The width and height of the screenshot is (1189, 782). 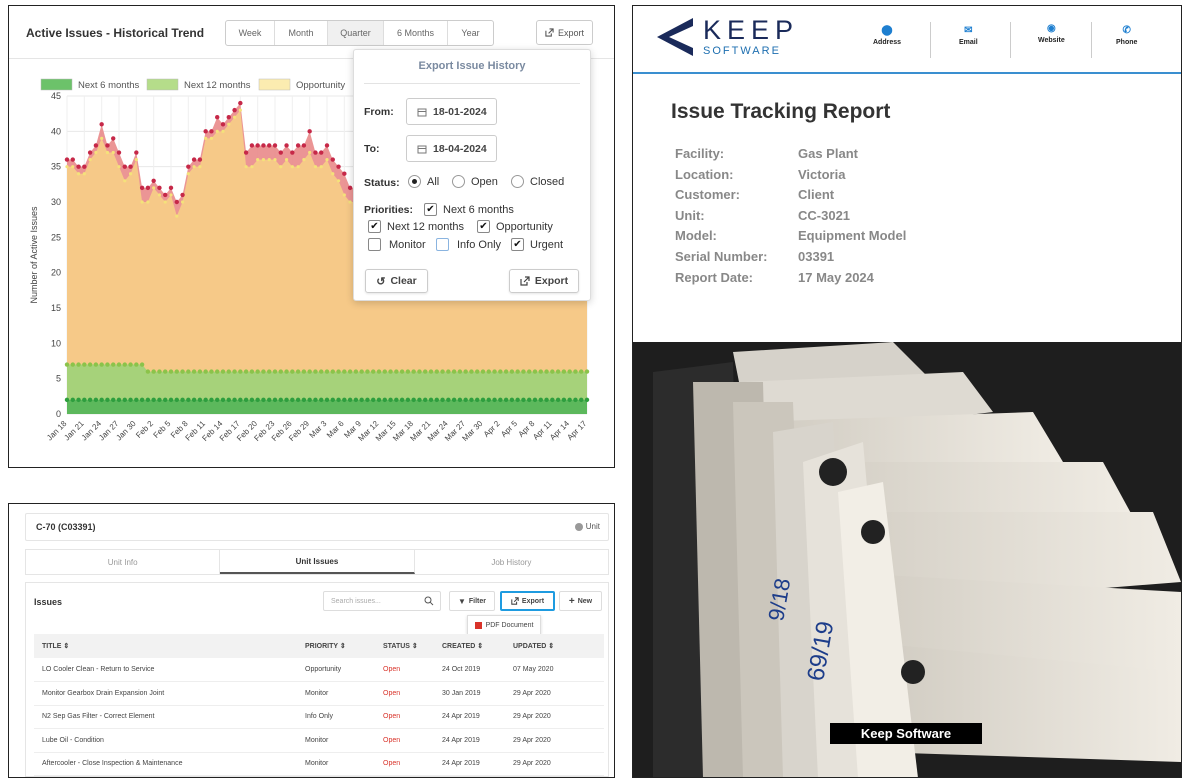 I want to click on y-tick-label: 25, so click(x=56, y=237).